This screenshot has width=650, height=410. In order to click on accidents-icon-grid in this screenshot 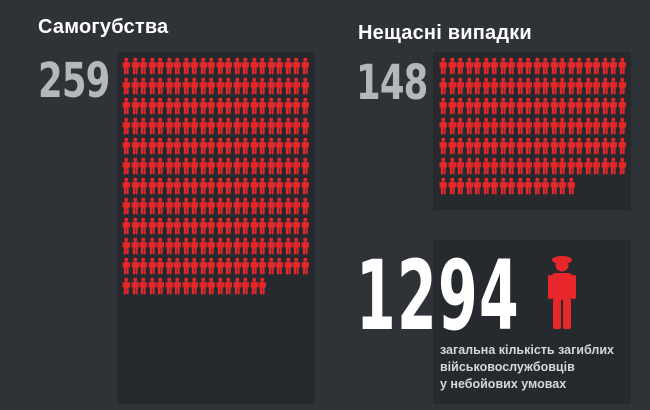, I will do `click(532, 126)`.